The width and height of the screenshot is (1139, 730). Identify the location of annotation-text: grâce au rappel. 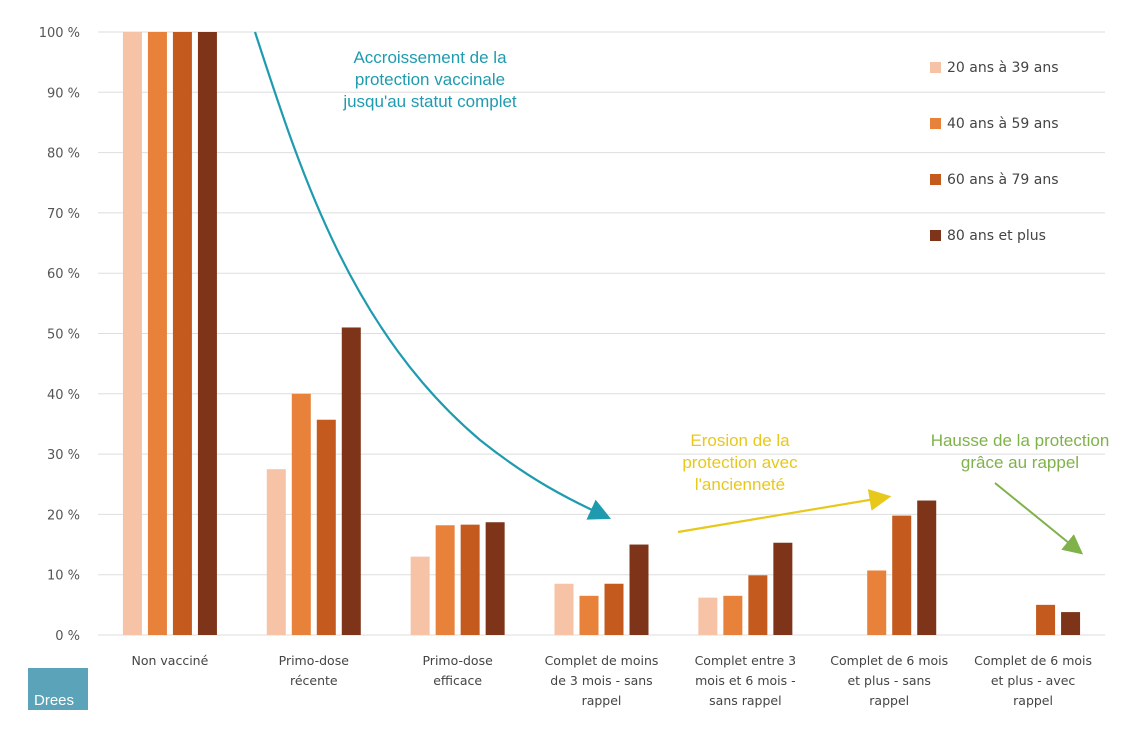
(1020, 462).